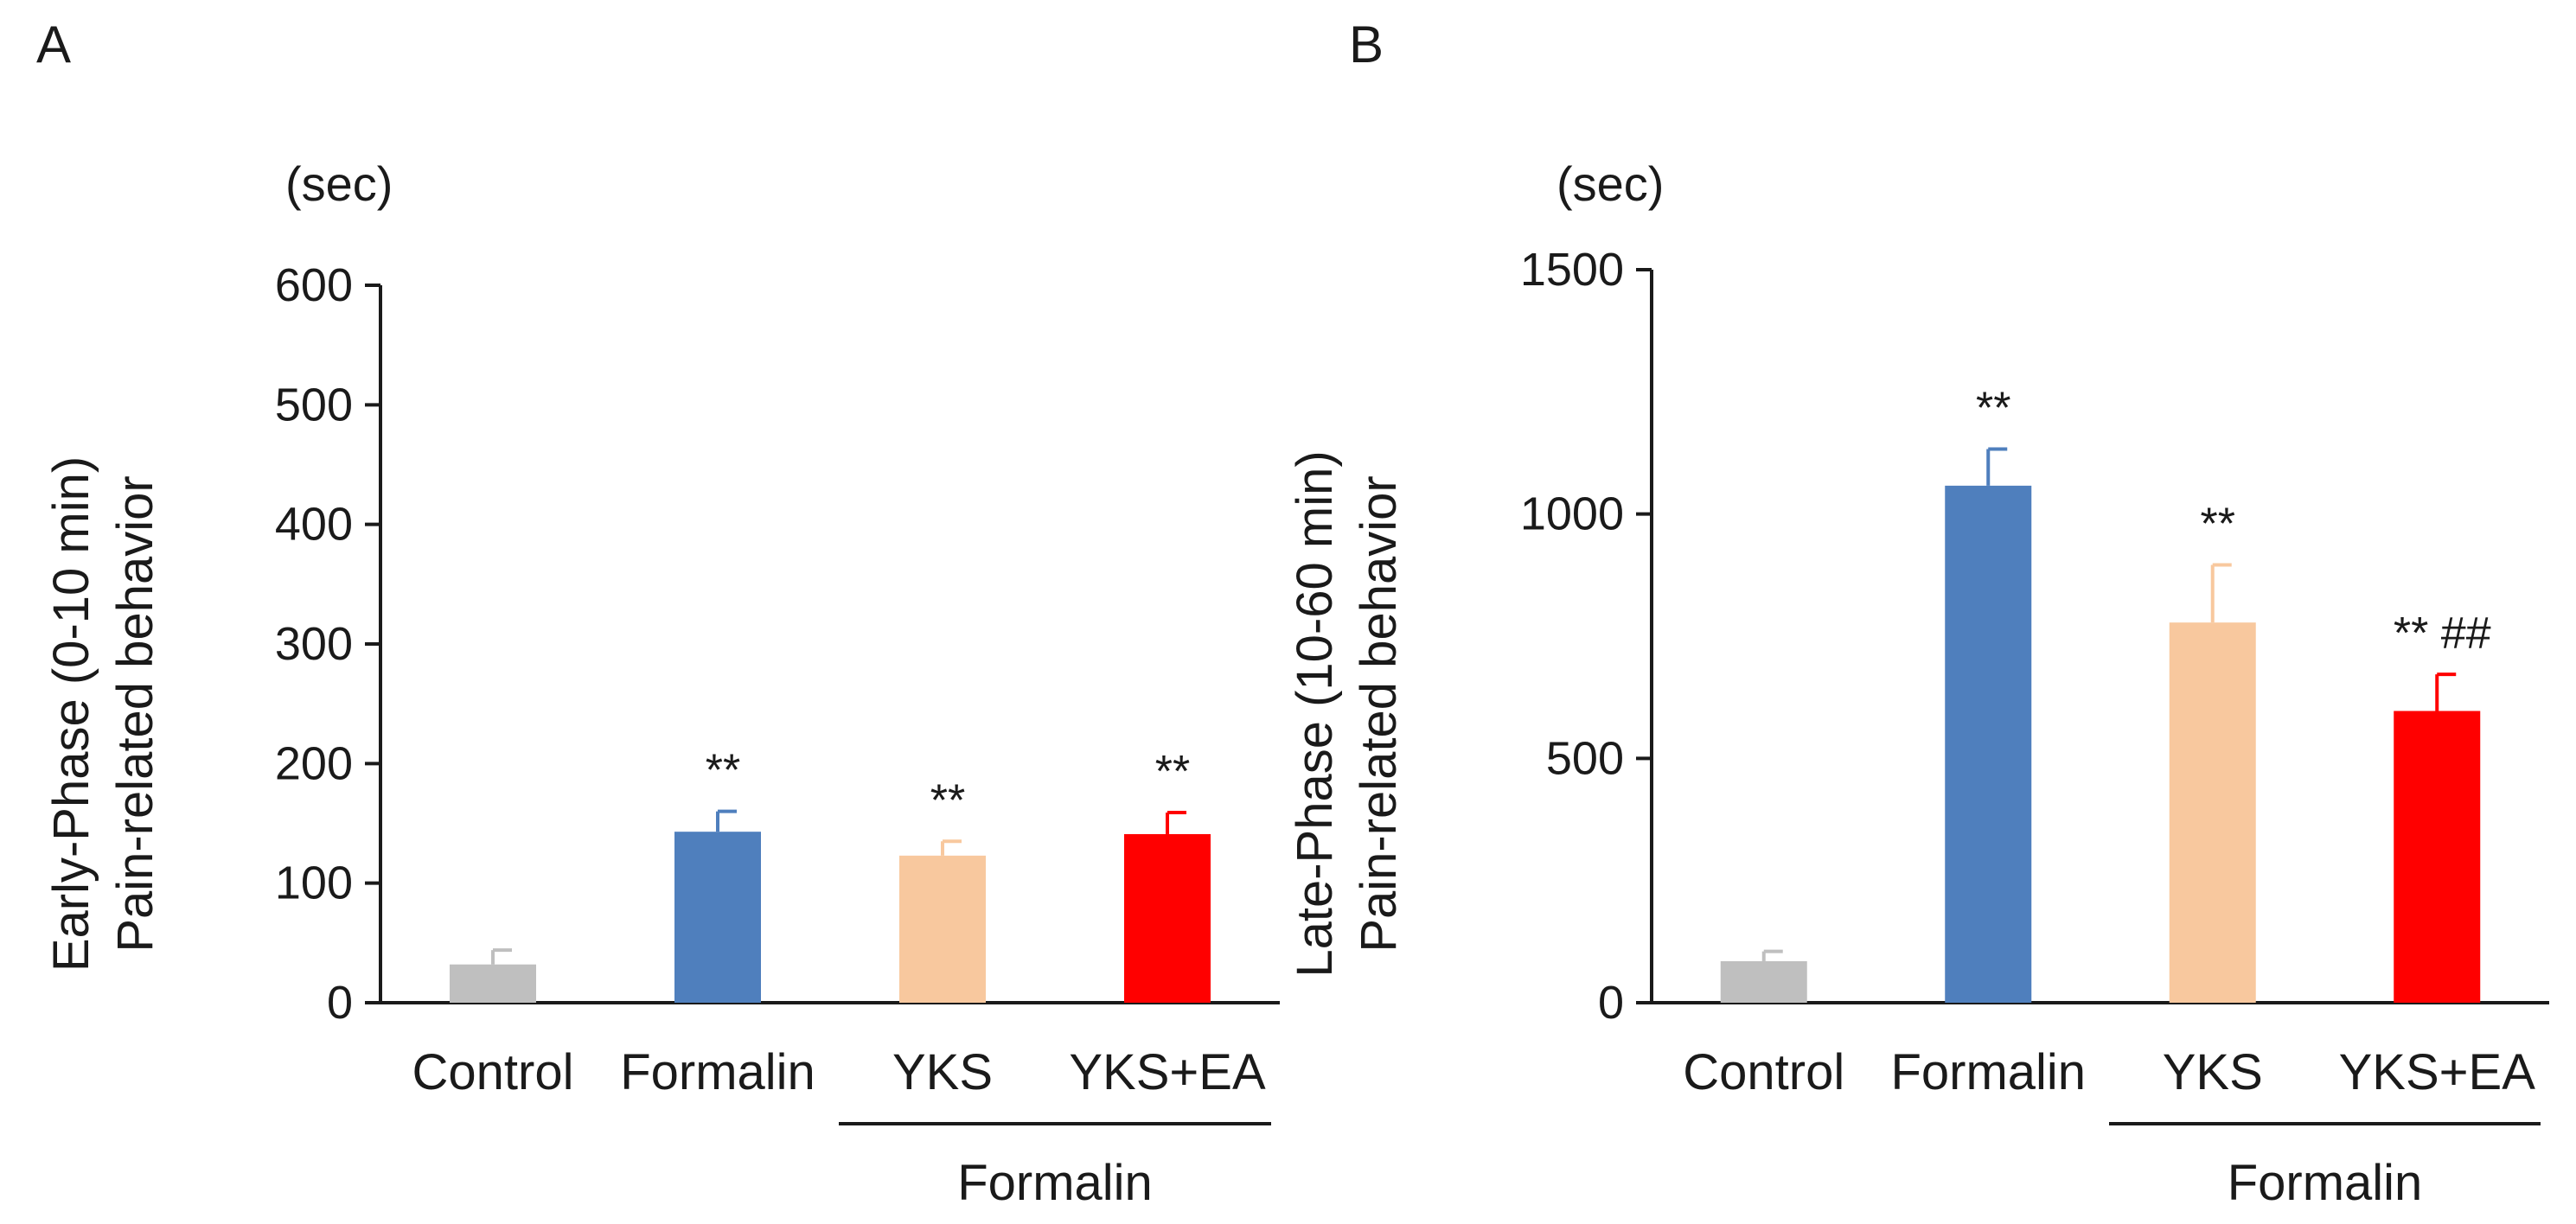 This screenshot has height=1224, width=2576. What do you see at coordinates (314, 763) in the screenshot?
I see `y-tick-label: 200` at bounding box center [314, 763].